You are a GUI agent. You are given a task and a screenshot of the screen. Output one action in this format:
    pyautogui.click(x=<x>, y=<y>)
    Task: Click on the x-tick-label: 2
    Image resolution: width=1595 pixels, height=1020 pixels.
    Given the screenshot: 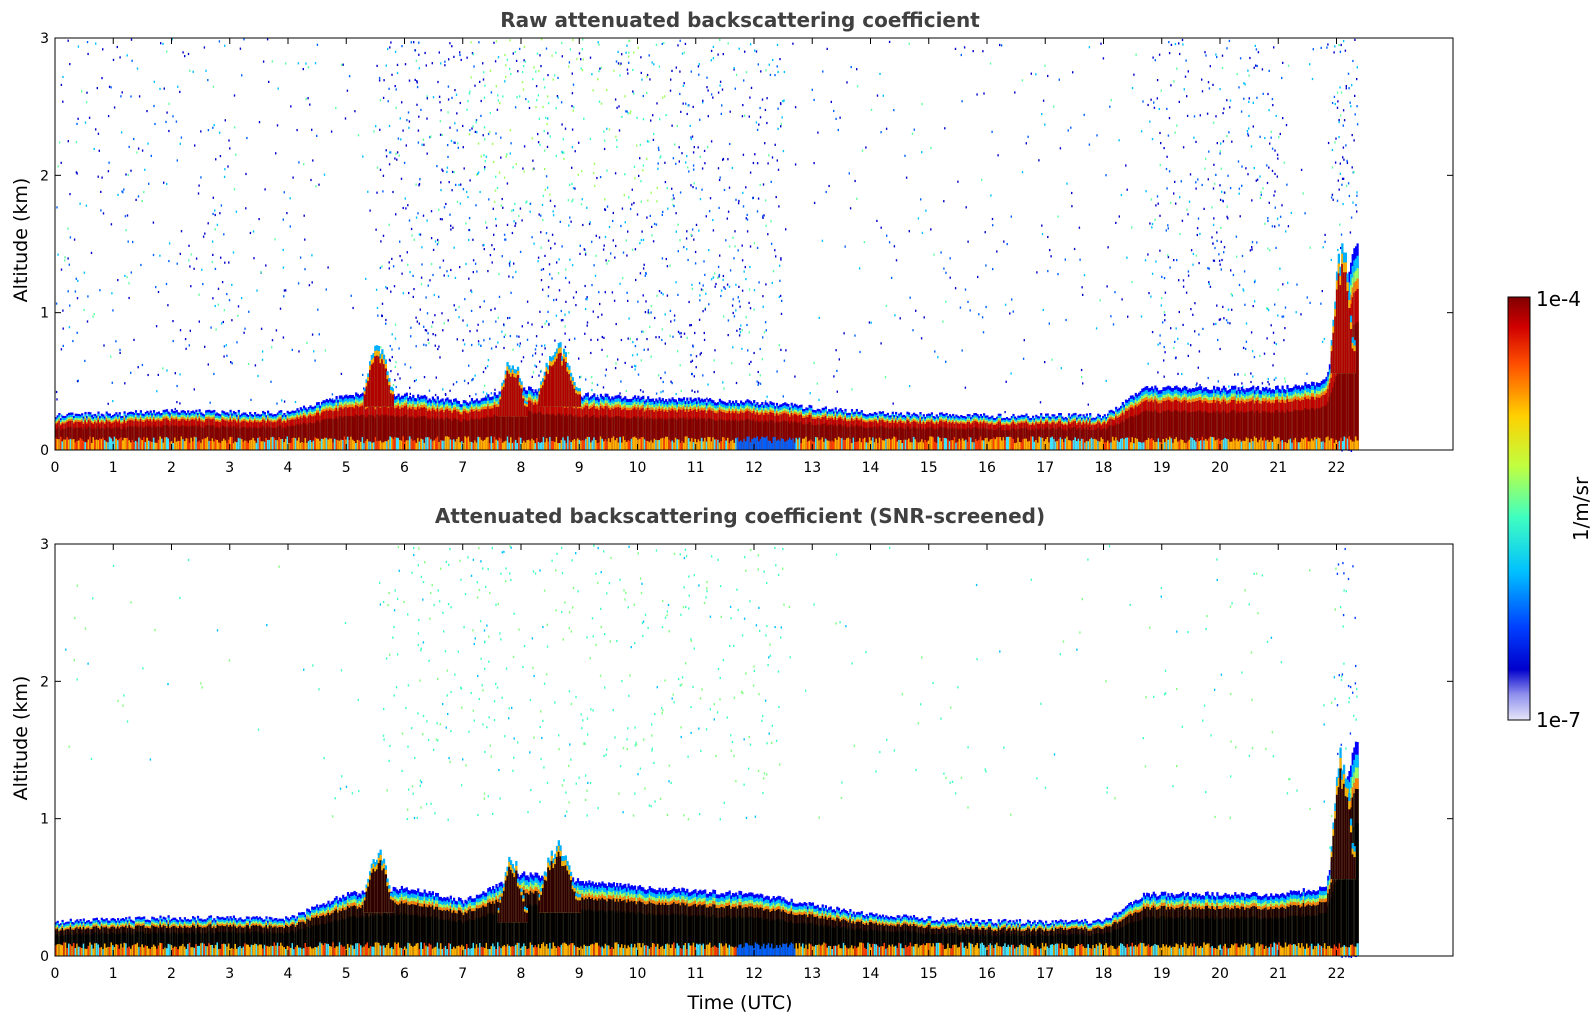 What is the action you would take?
    pyautogui.click(x=171, y=974)
    